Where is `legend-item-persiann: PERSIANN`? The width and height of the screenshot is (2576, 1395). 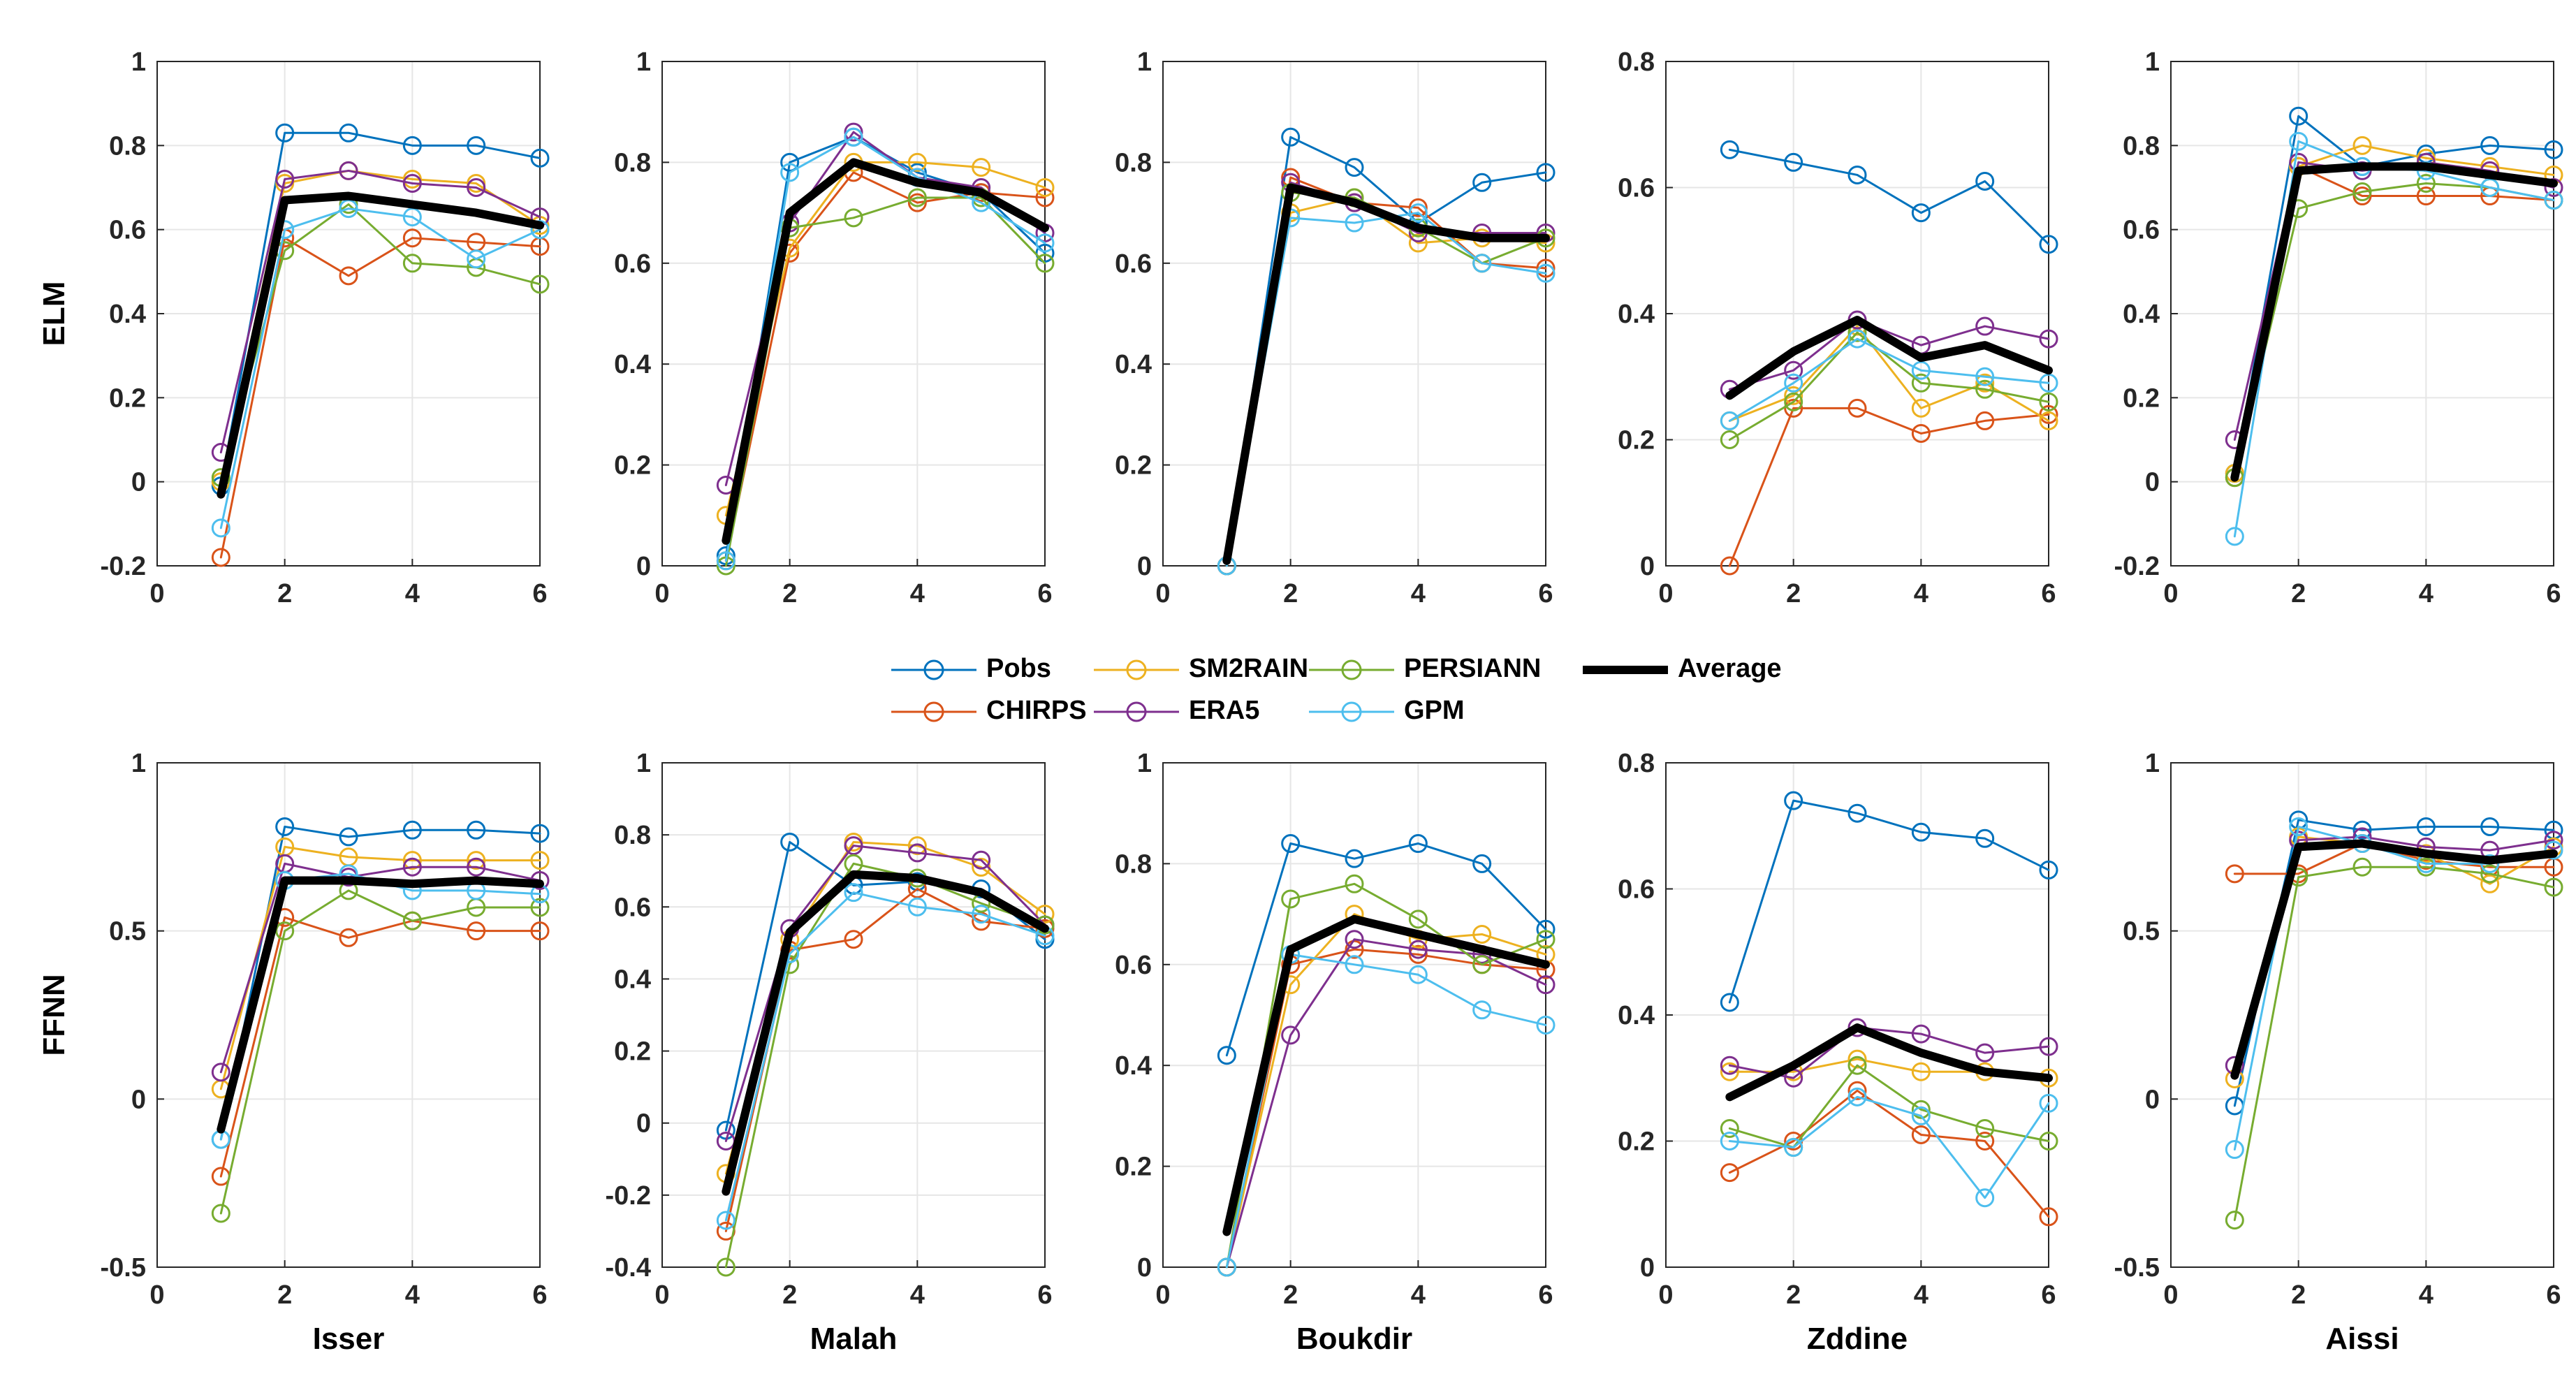 legend-item-persiann: PERSIANN is located at coordinates (1432, 670).